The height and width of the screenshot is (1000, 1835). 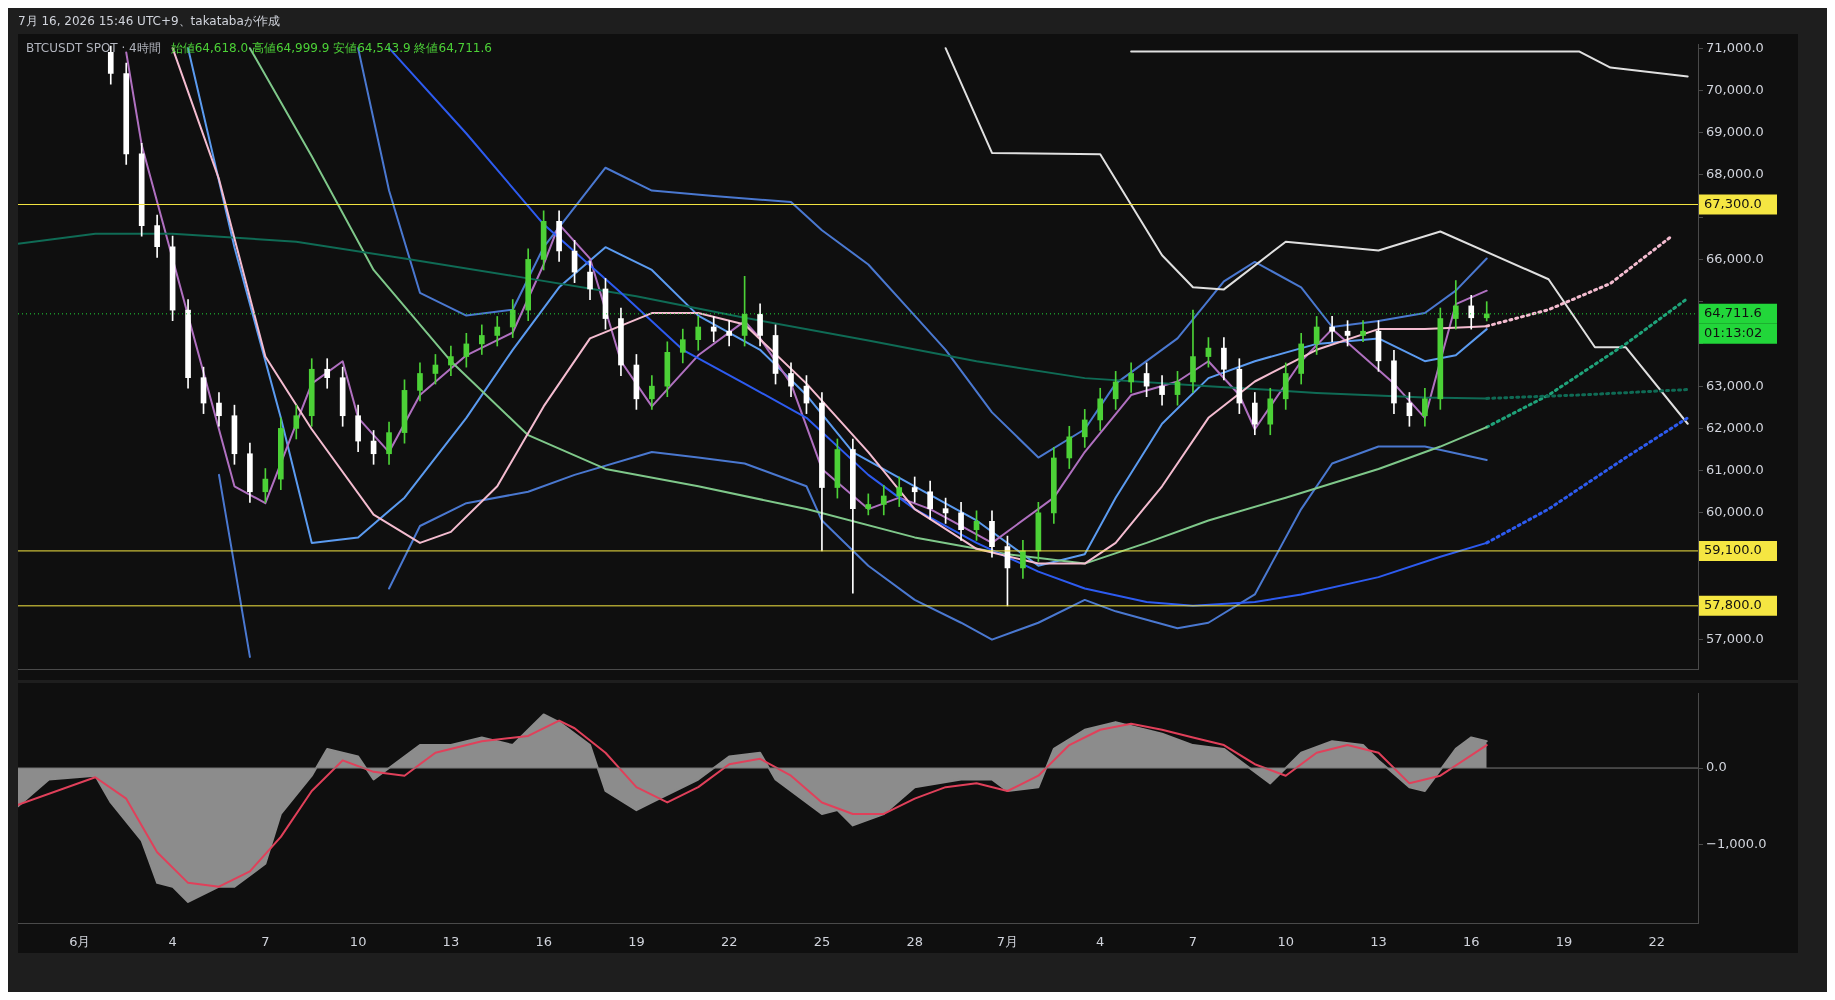 I want to click on chart-title: BTCUSDT SPOT · 4時間, so click(x=93, y=48).